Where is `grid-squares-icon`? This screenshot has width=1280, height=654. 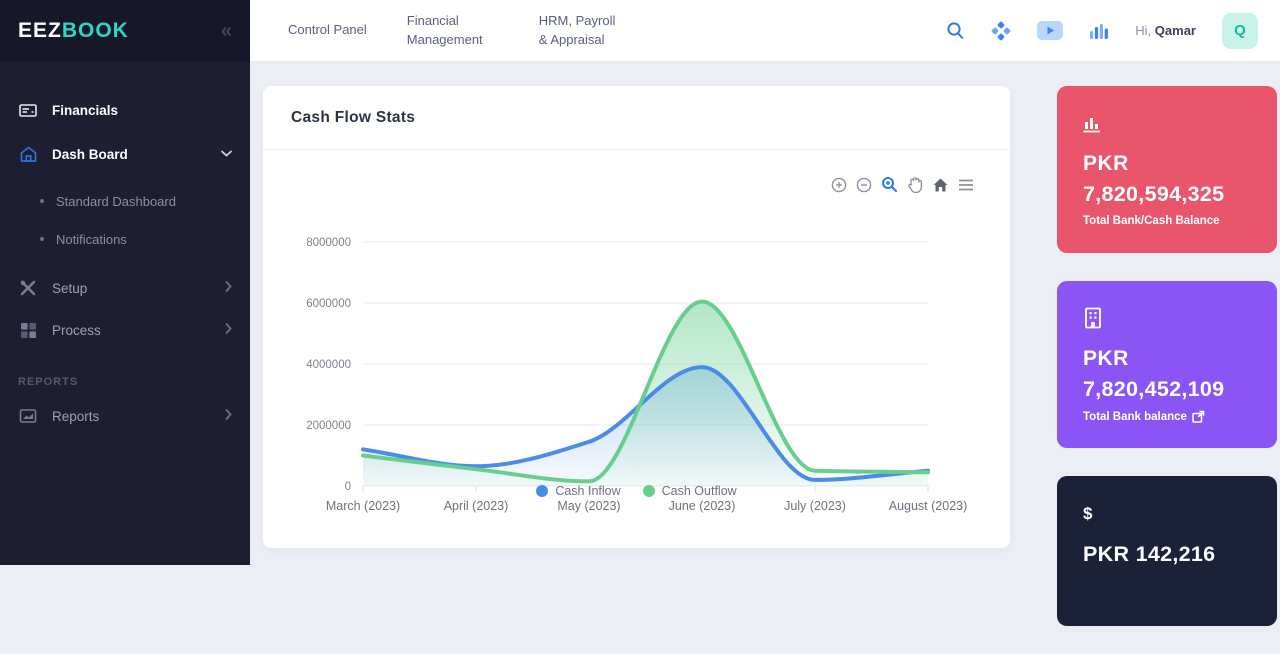
grid-squares-icon is located at coordinates (28, 330).